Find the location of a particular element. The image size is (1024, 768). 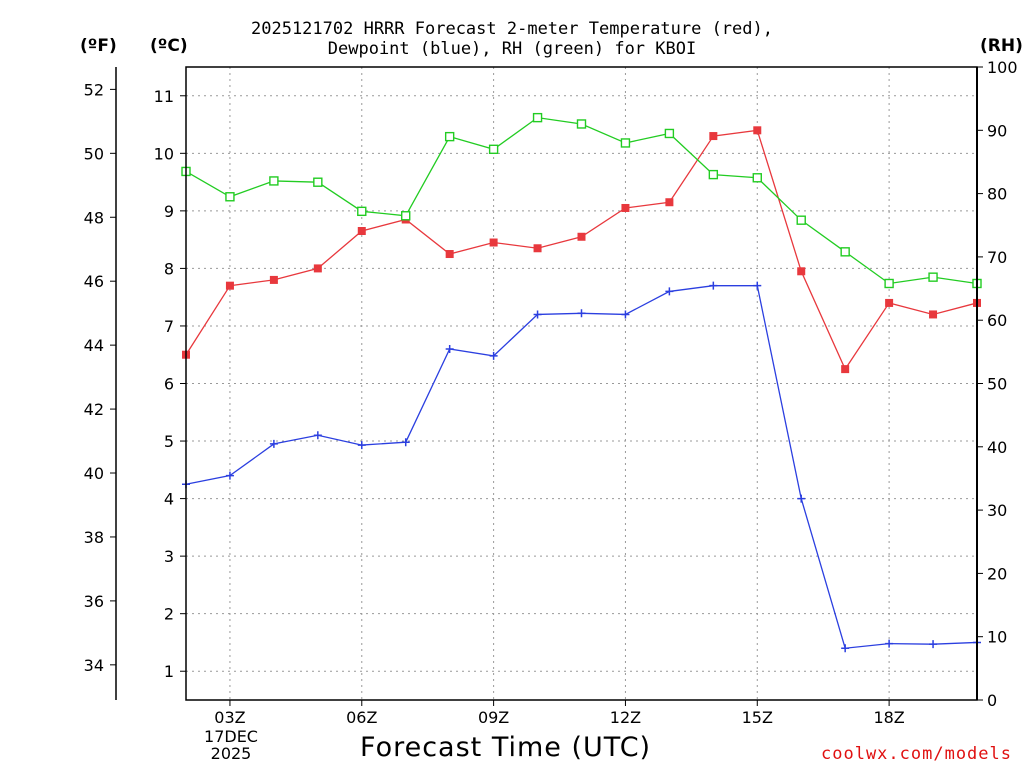

celsius-tick-label: 9 is located at coordinates (169, 211).